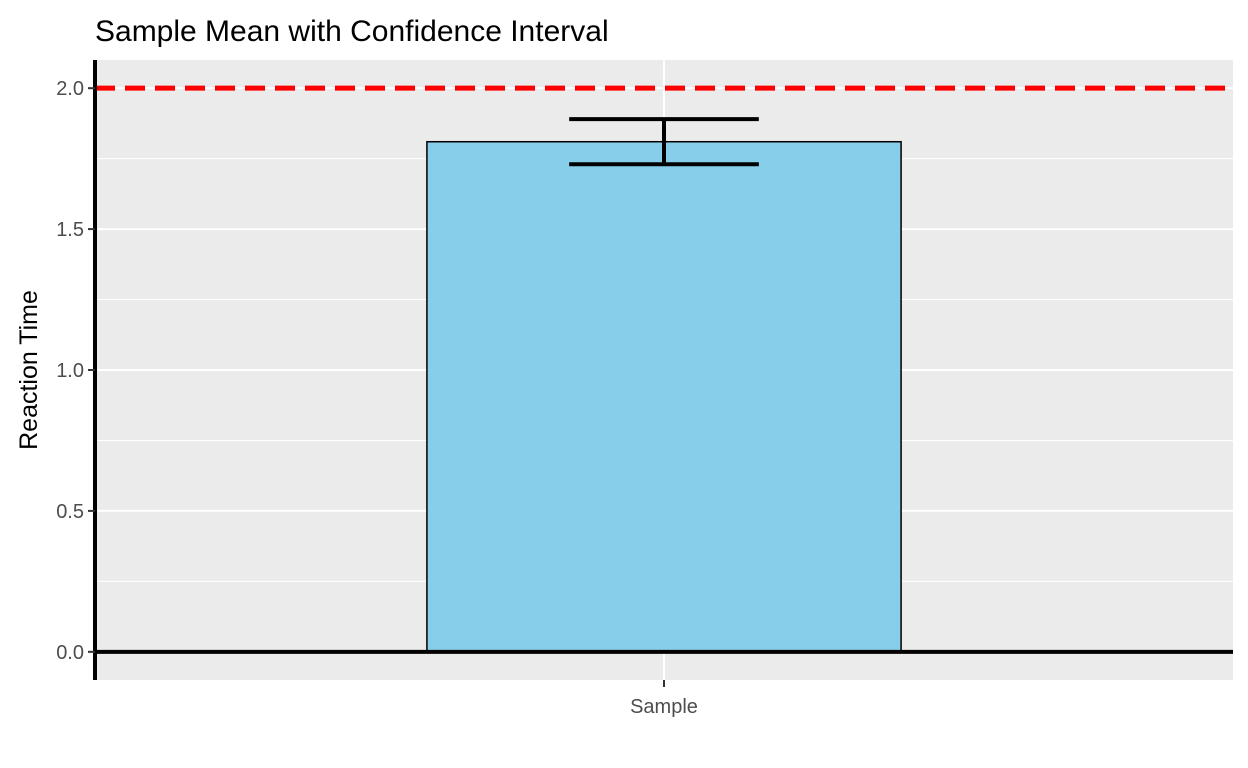  I want to click on y-axis-title: Reaction Time, so click(29, 370).